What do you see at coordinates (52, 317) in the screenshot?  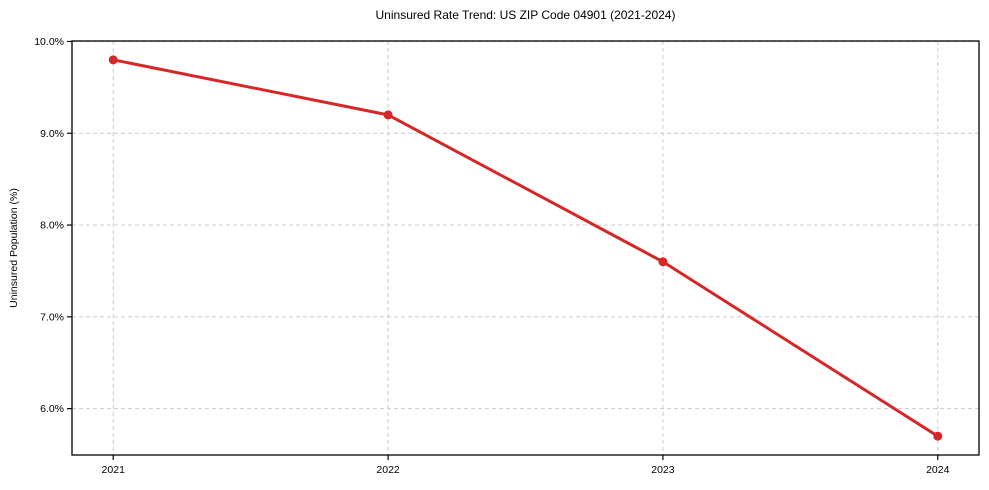 I see `y-tick-label: 7.0%` at bounding box center [52, 317].